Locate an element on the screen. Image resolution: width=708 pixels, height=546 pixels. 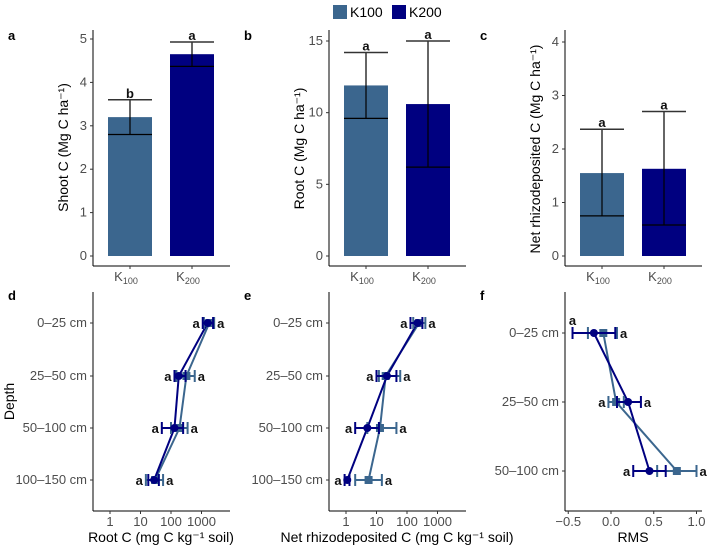
panel-label-f: f is located at coordinates (482, 295).